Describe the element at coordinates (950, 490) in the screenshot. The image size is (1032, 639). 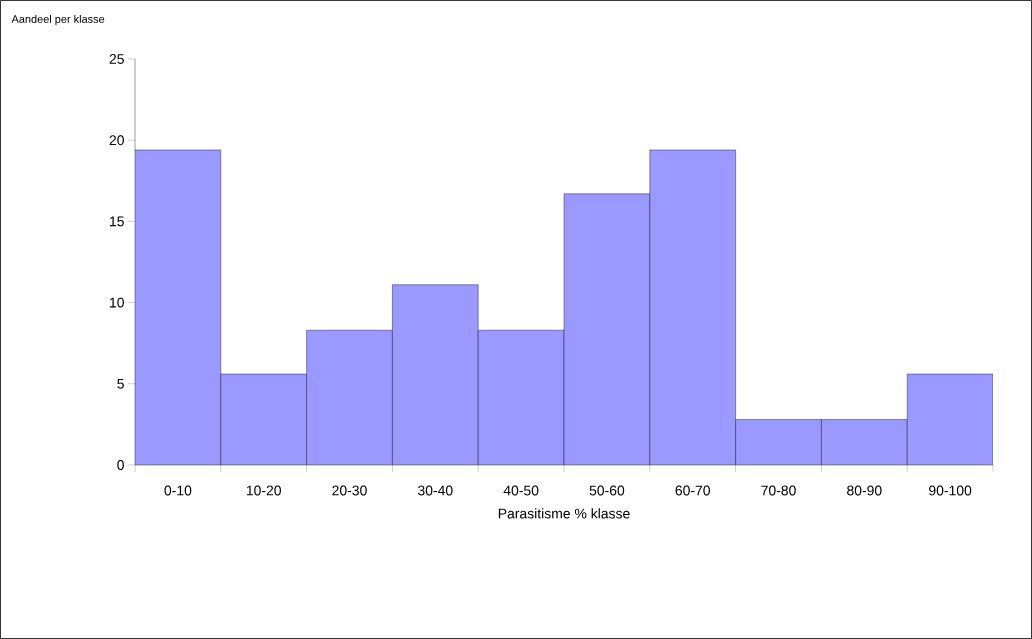
I see `x-tick-label: 90-100` at that location.